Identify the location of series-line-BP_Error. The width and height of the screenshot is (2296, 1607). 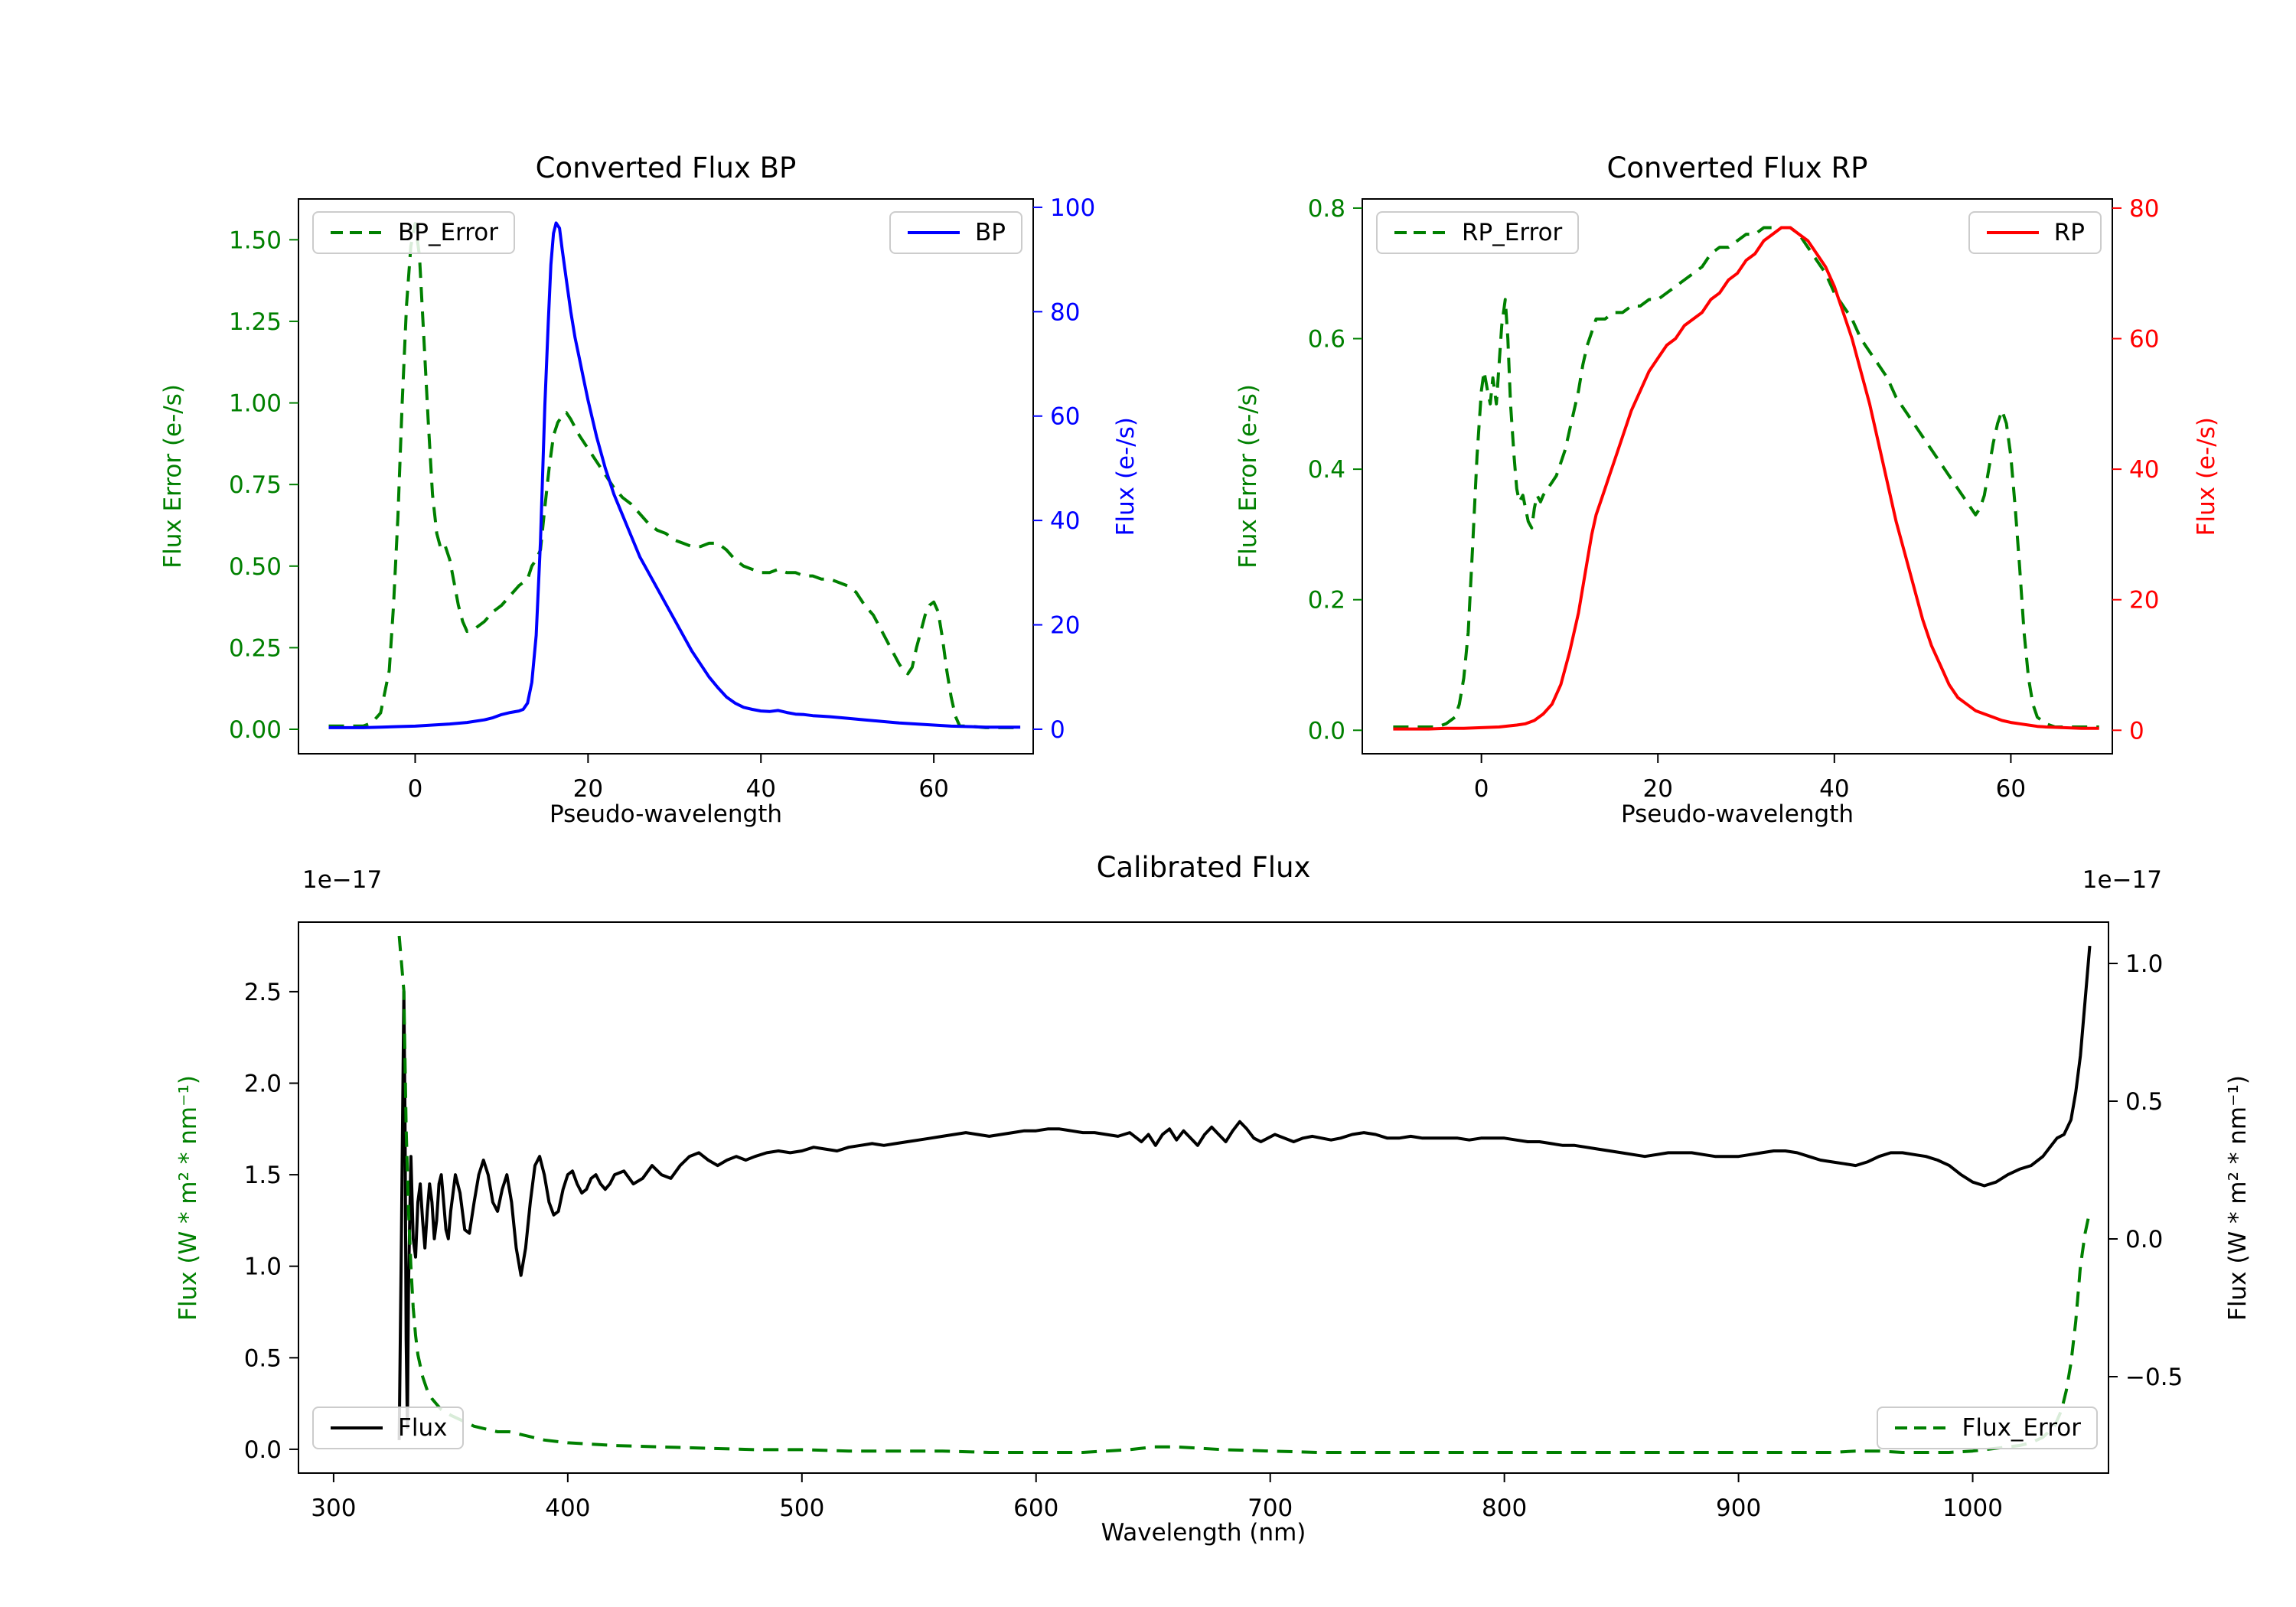
(674, 476).